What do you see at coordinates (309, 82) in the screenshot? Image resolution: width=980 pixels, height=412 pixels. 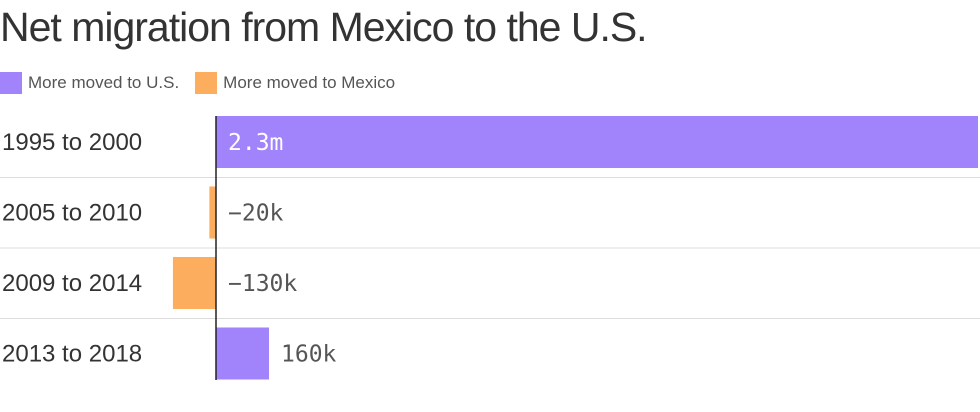 I see `legend-label-mexico: More moved to Mexico` at bounding box center [309, 82].